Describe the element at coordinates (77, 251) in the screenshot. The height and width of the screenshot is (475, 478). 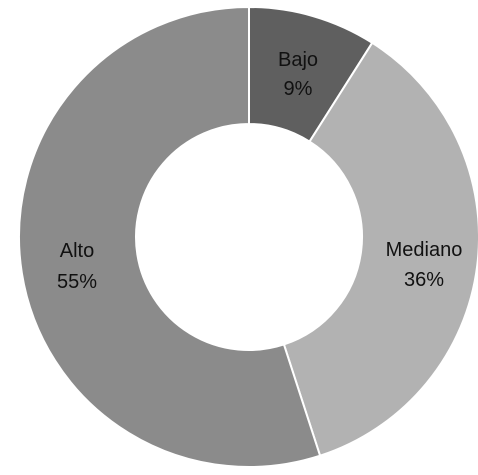
I see `slice-label-alto: Alto` at that location.